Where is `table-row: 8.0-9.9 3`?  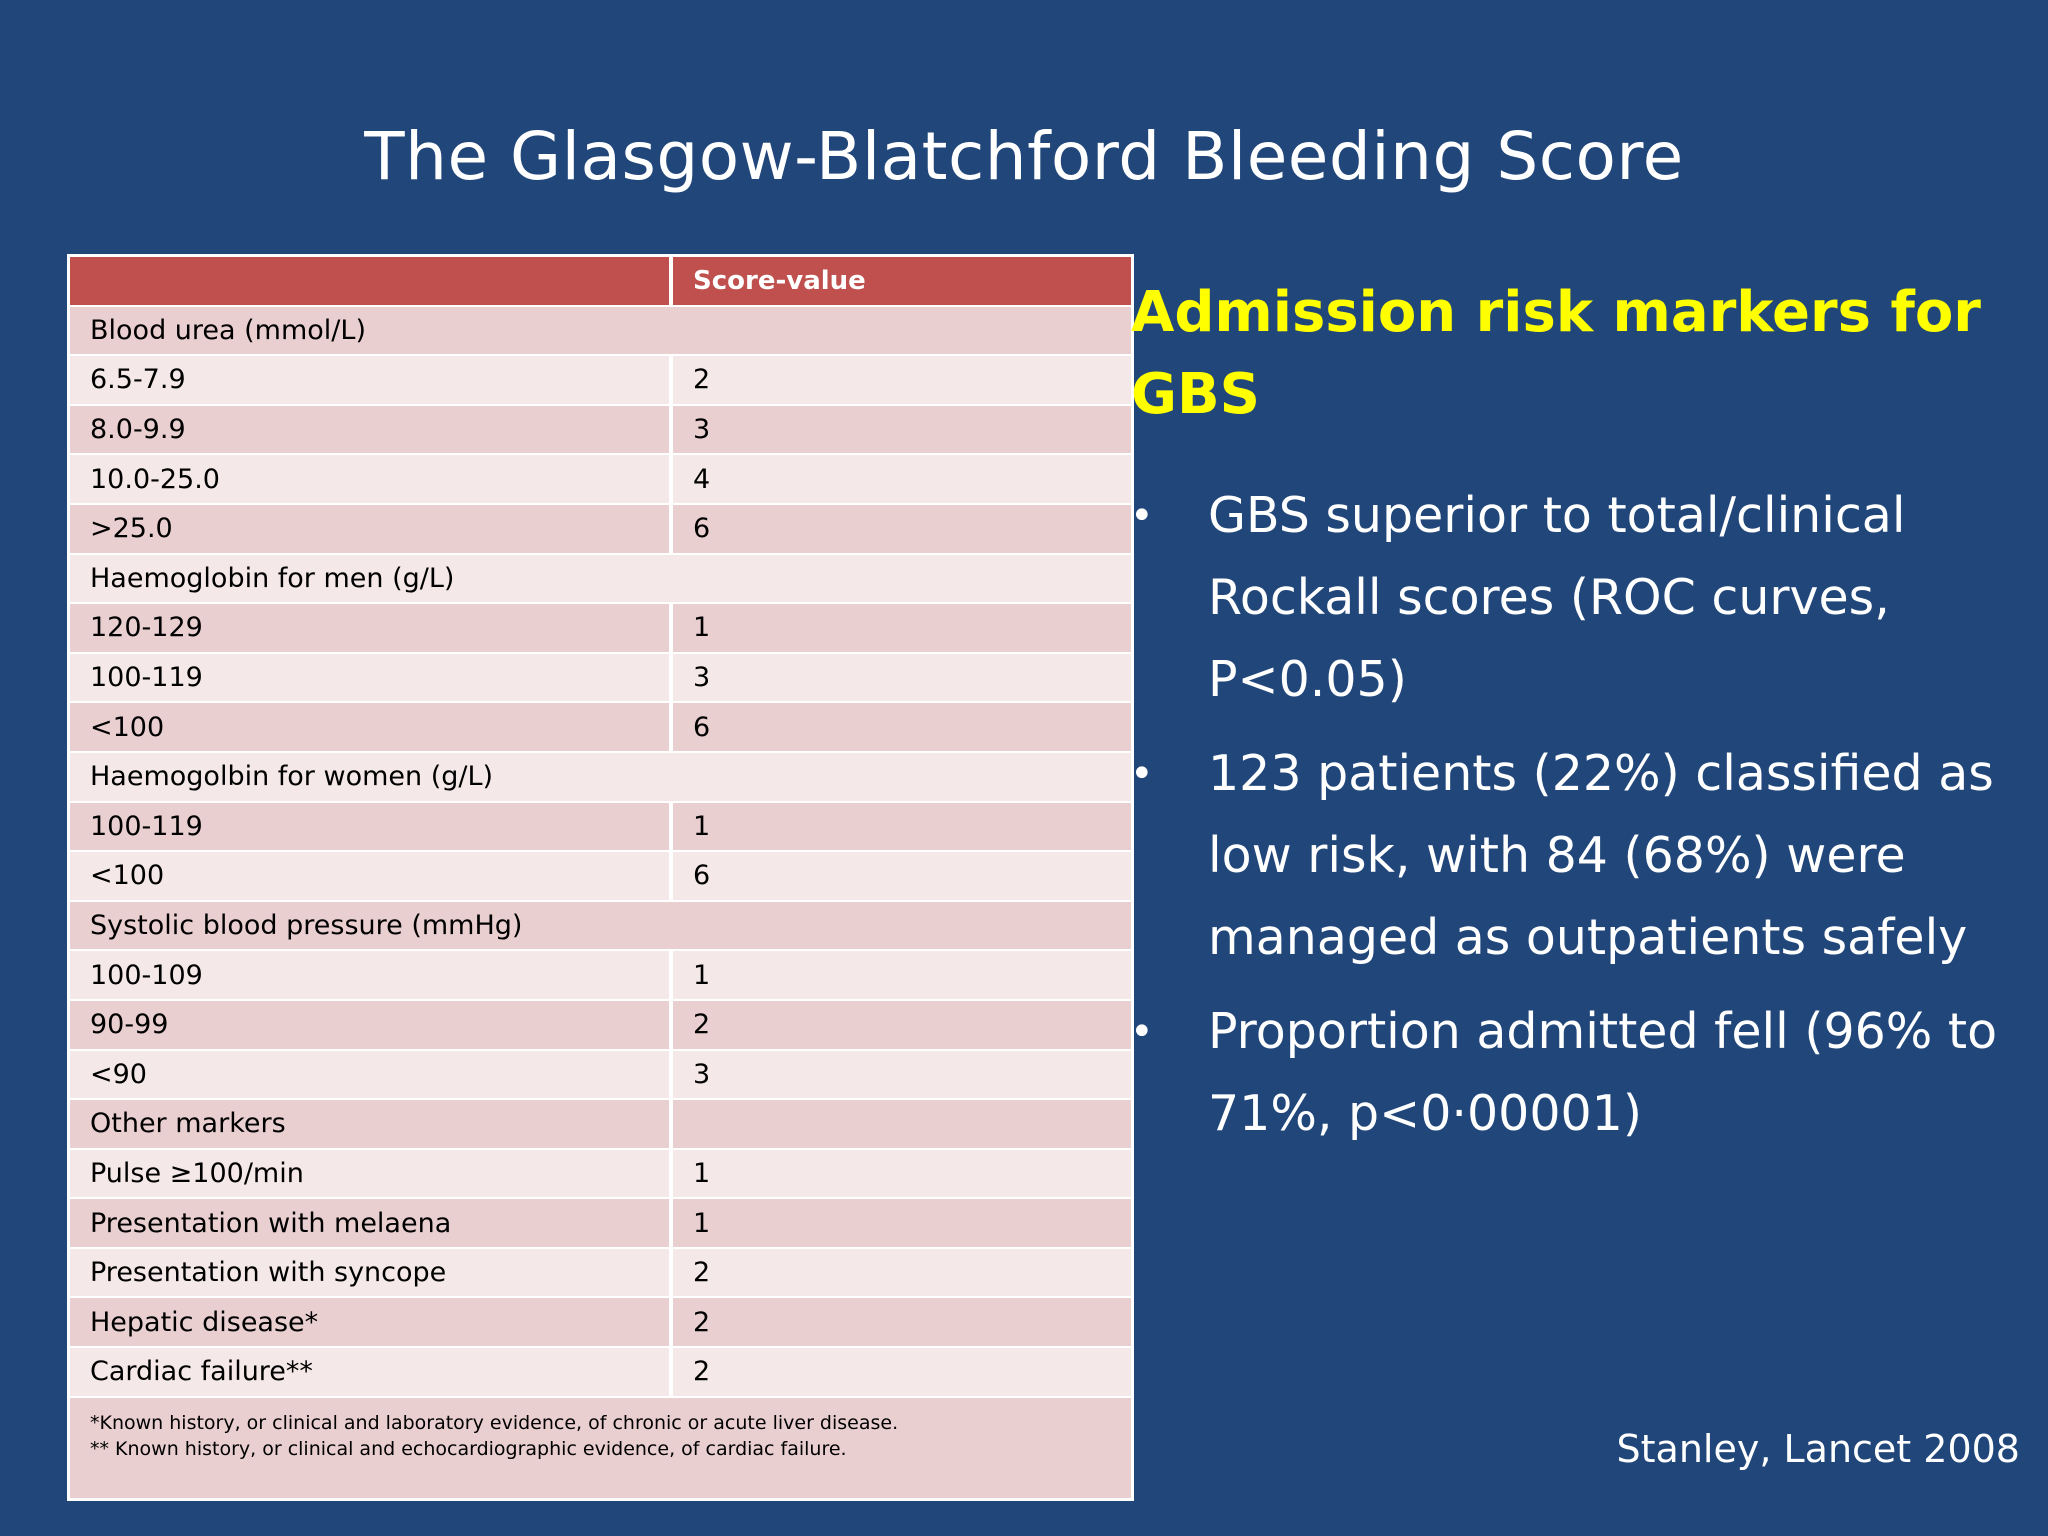
table-row: 8.0-9.9 3 is located at coordinates (600, 430).